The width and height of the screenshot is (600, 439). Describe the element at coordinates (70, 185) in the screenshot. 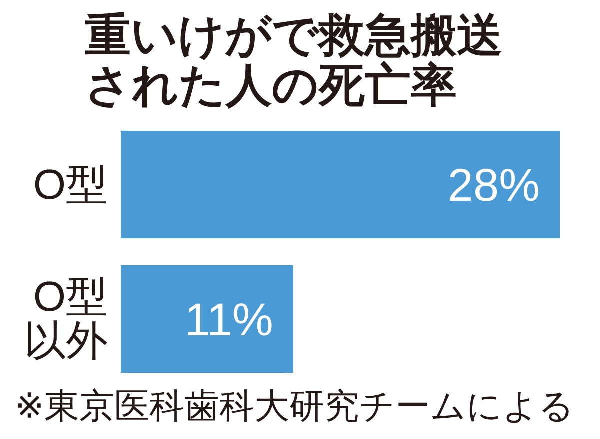

I see `category-label: O型` at that location.